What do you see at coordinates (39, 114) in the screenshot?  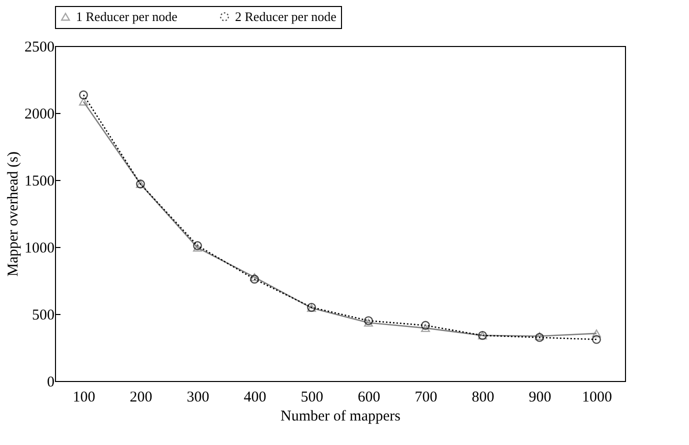 I see `y-tick-label: 2000` at bounding box center [39, 114].